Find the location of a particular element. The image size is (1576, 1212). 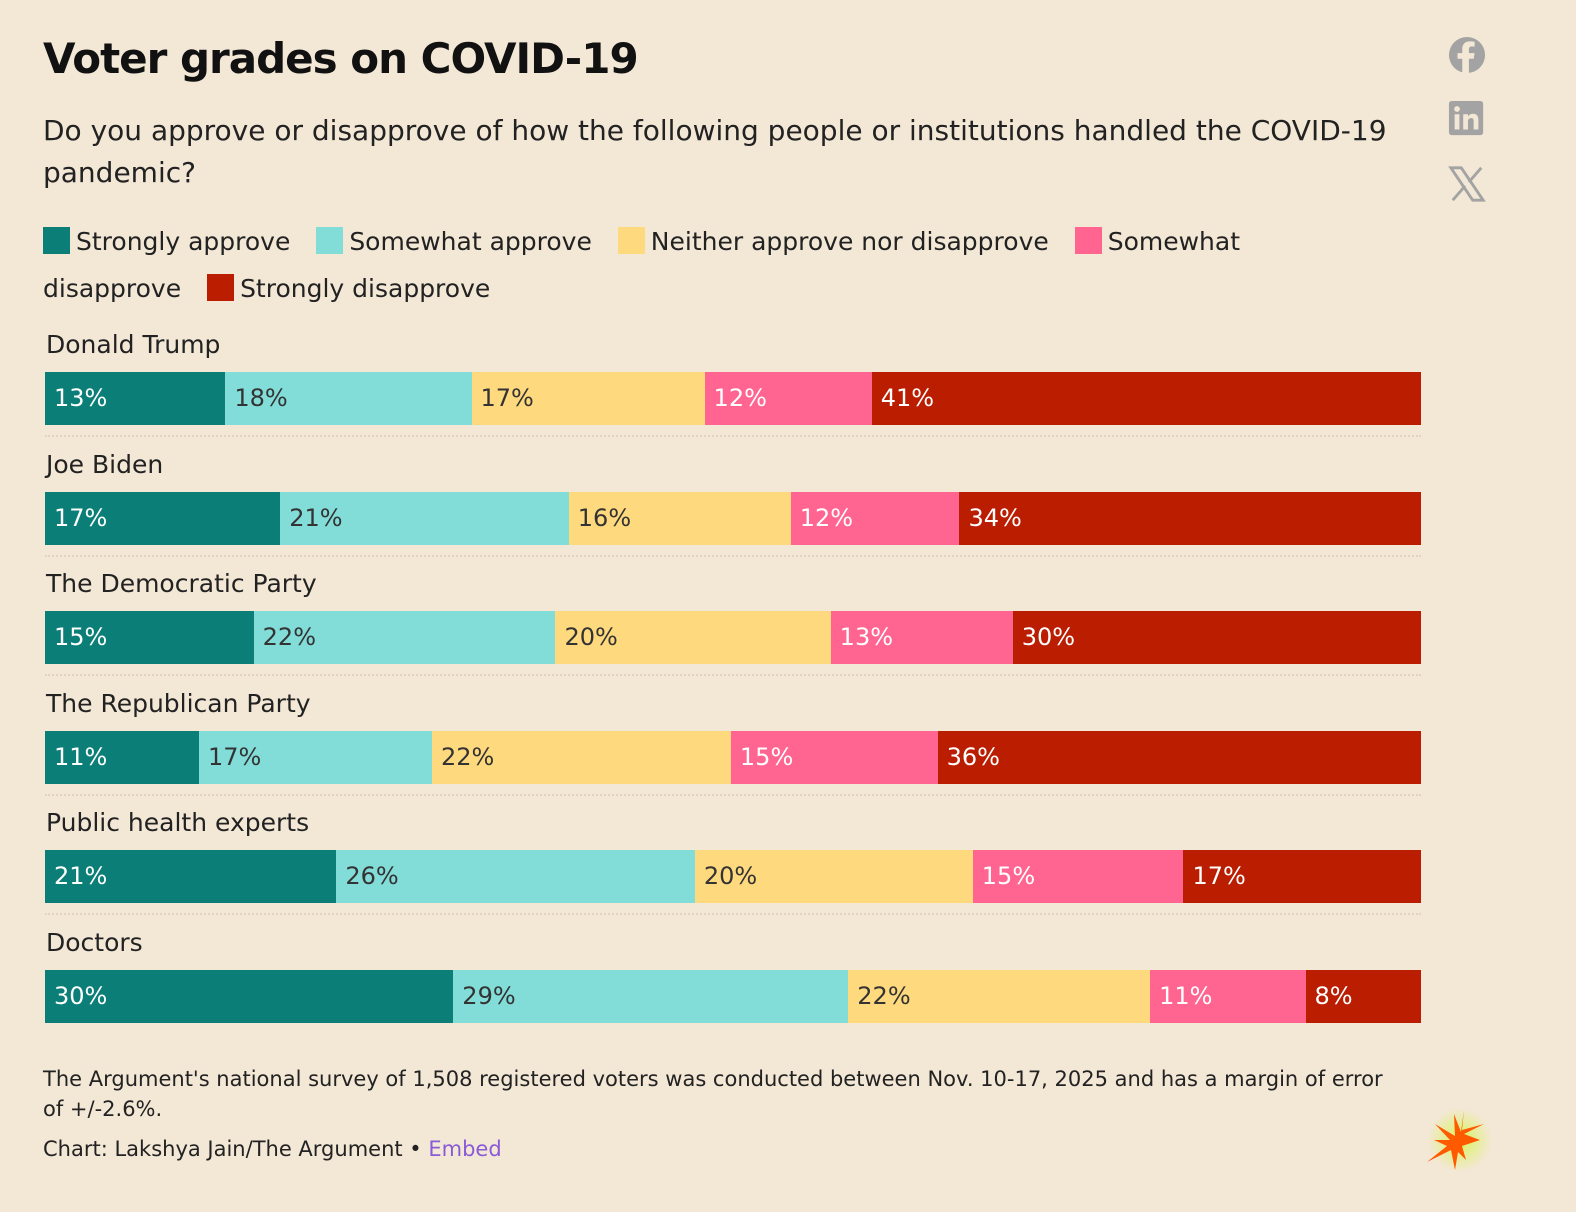

legend-label: Strongly disapprove is located at coordinates (365, 288).